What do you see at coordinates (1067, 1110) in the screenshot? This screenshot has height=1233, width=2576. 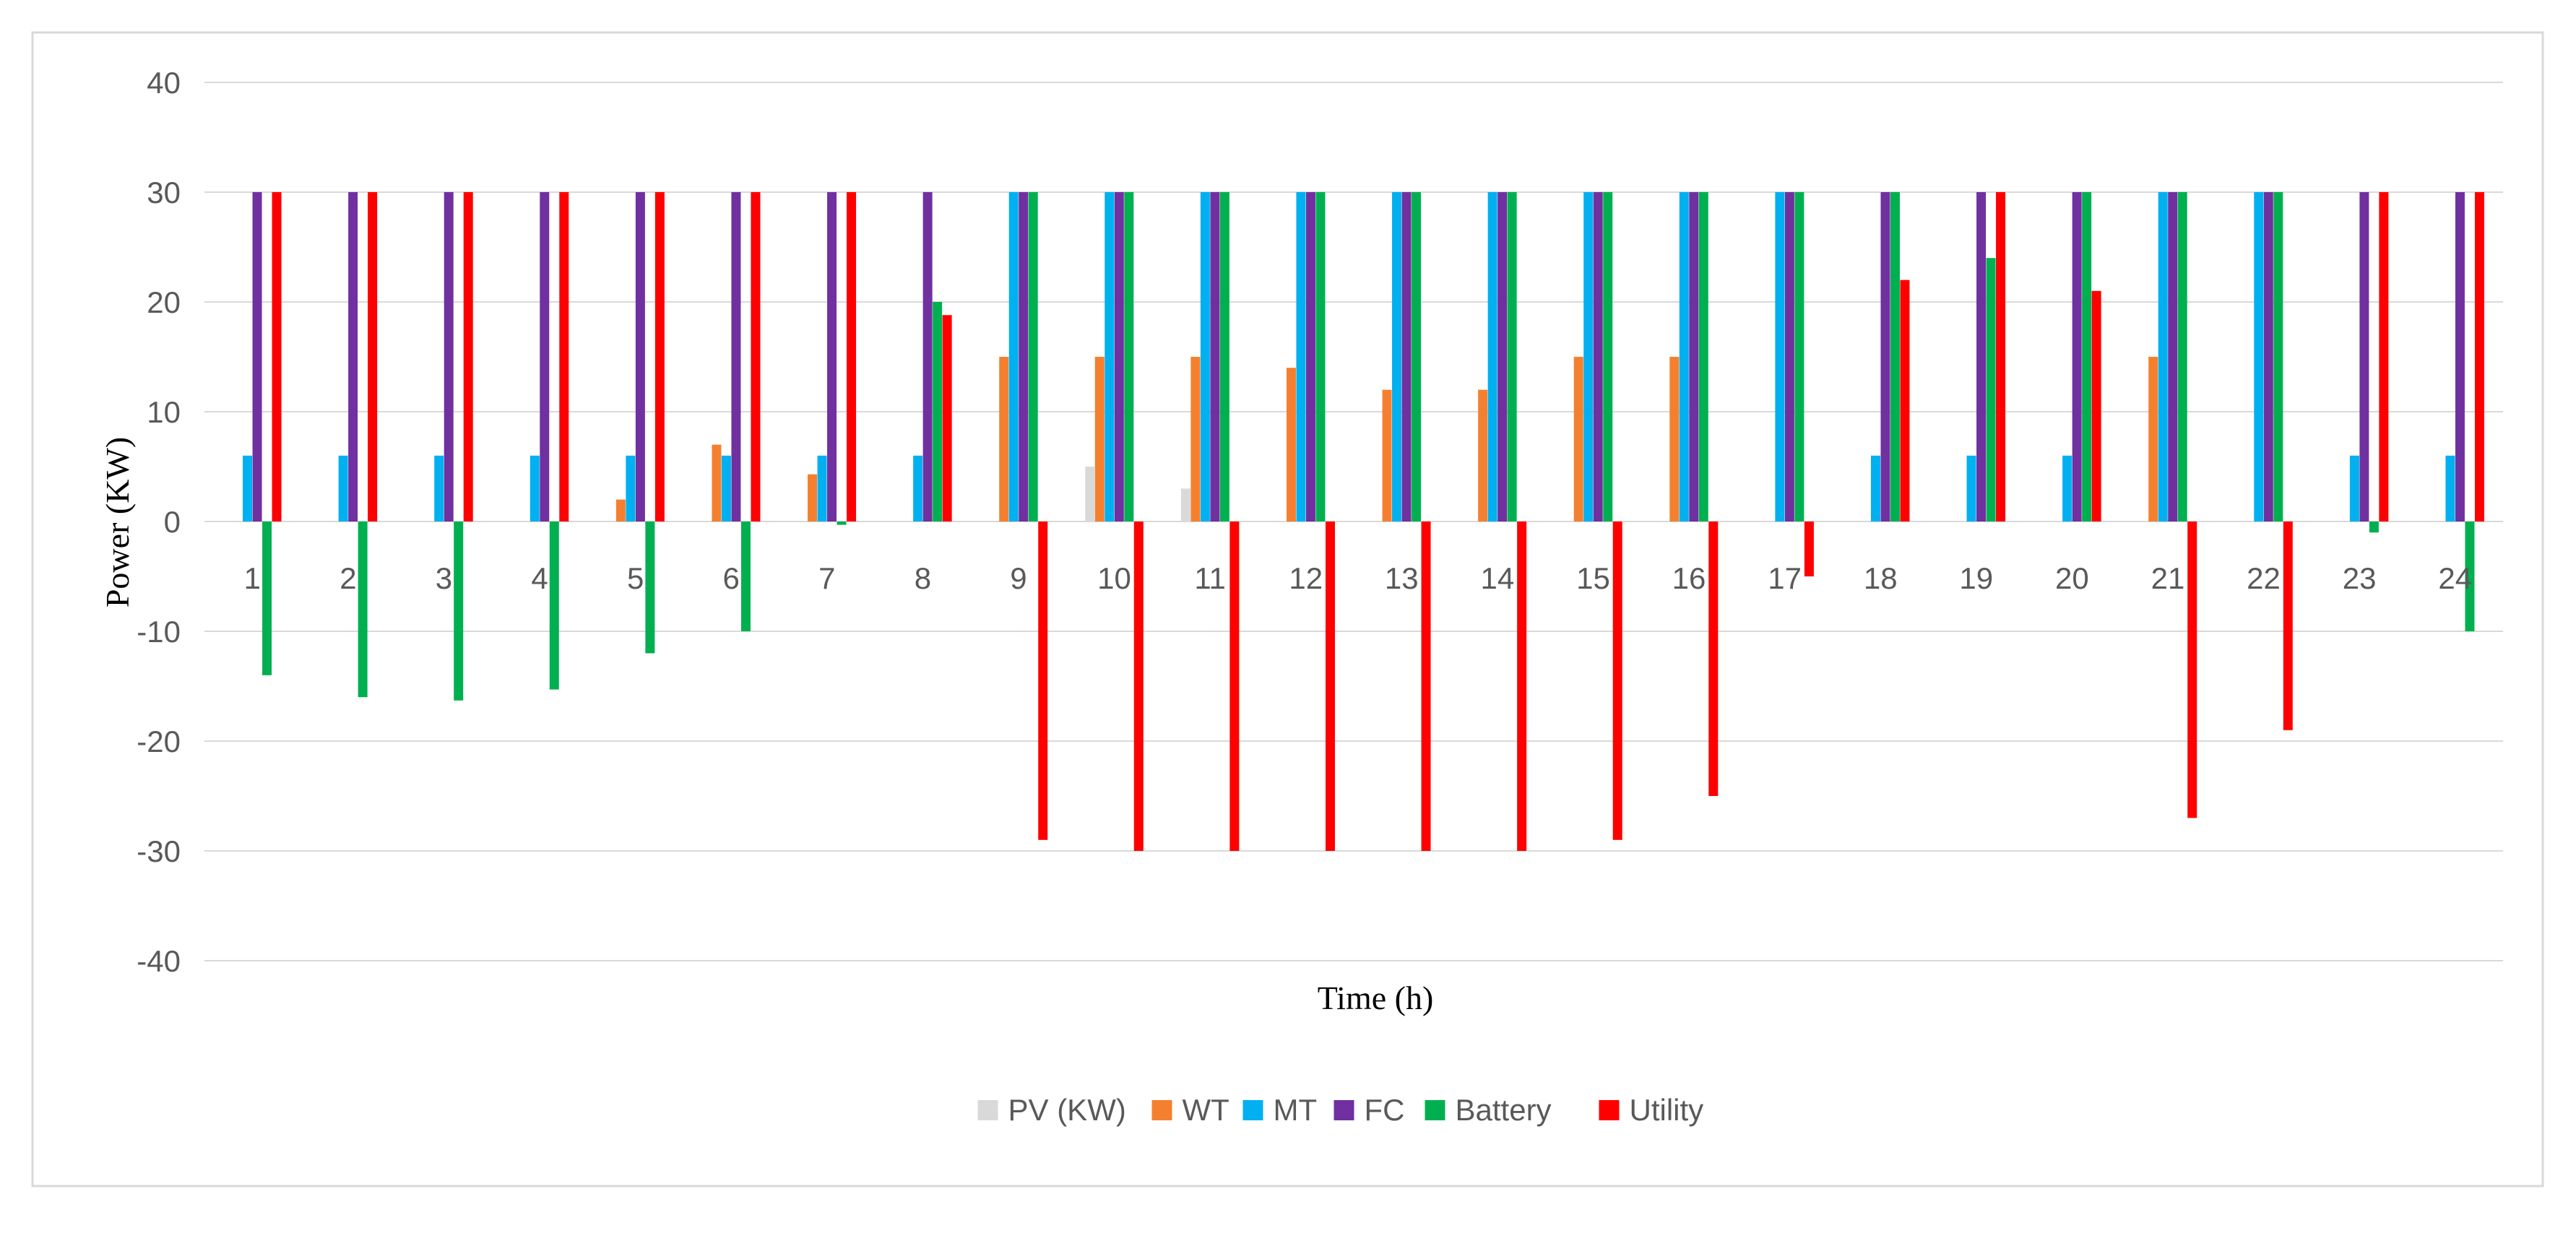 I see `legend-label: PV (KW)` at bounding box center [1067, 1110].